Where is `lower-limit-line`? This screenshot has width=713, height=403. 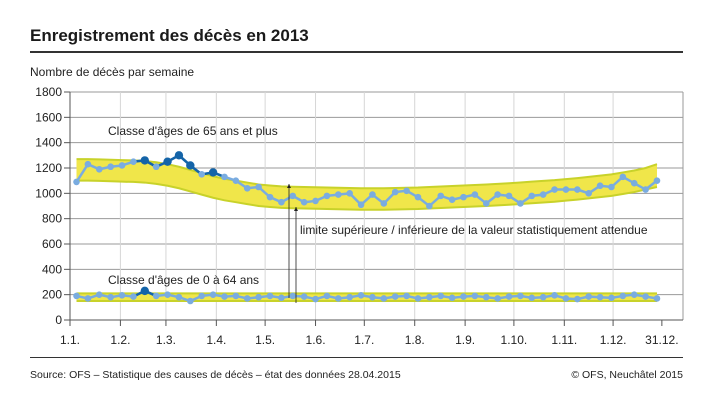
lower-limit-line is located at coordinates (367, 195).